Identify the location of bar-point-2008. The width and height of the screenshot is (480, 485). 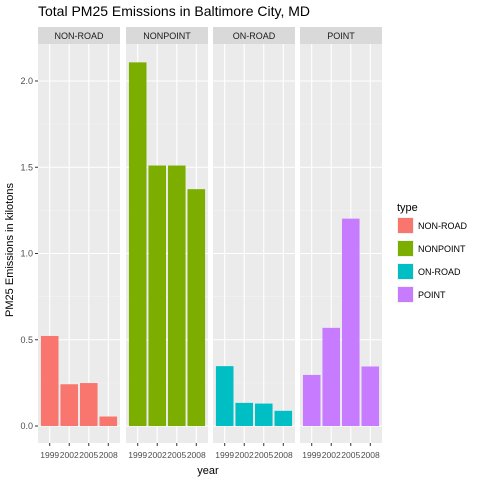
(370, 396).